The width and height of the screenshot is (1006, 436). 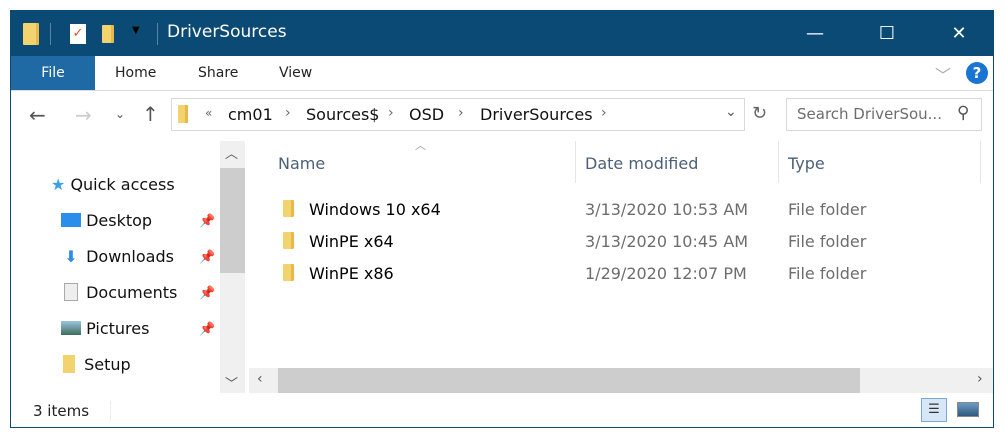 I want to click on column-date-modified: Date modified, so click(x=642, y=163).